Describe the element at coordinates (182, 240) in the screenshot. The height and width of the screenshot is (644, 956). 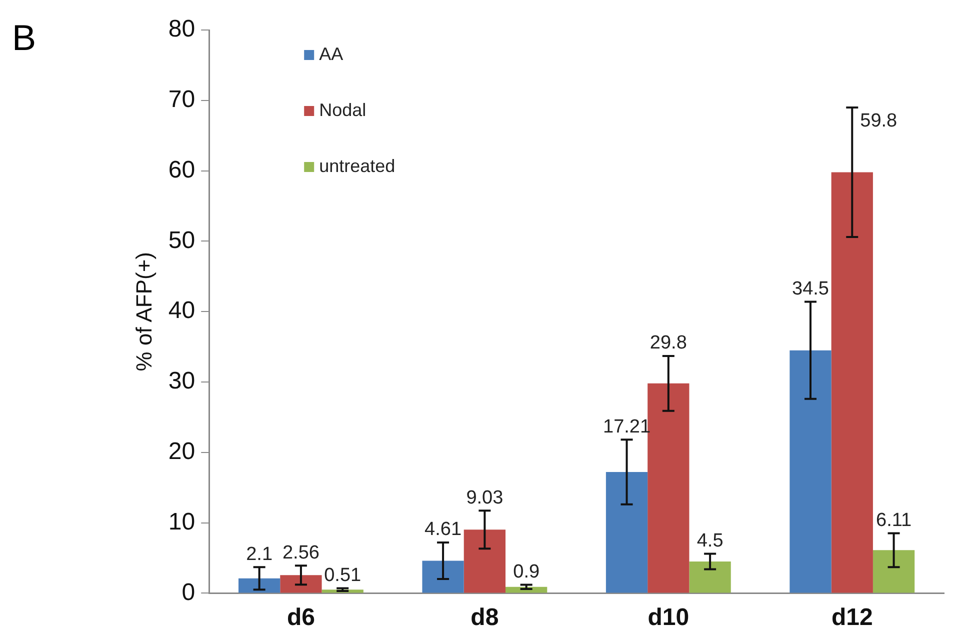
I see `y-tick-label: 50` at that location.